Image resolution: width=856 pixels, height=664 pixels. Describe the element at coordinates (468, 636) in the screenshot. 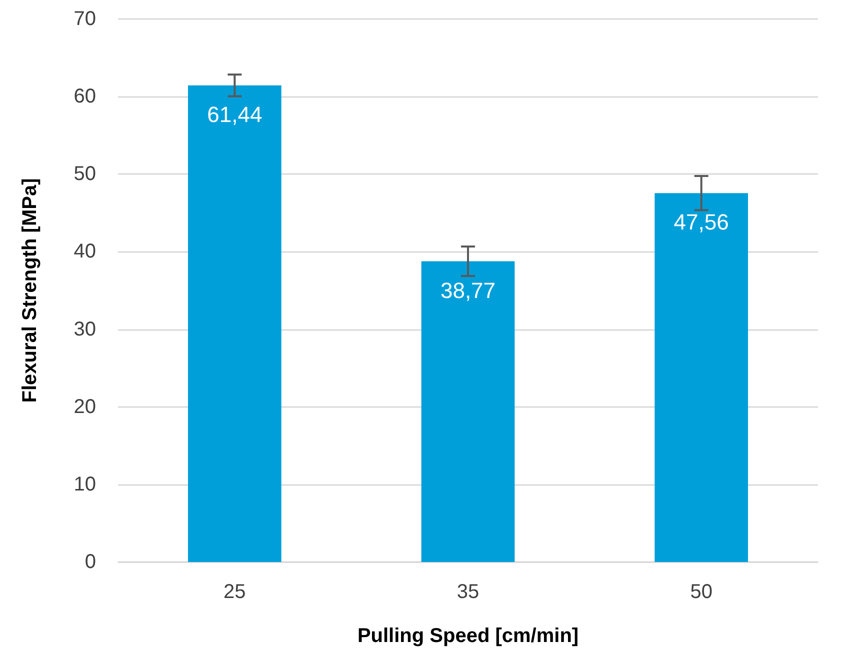

I see `x-axis-title: Pulling Speed [cm/min]` at that location.